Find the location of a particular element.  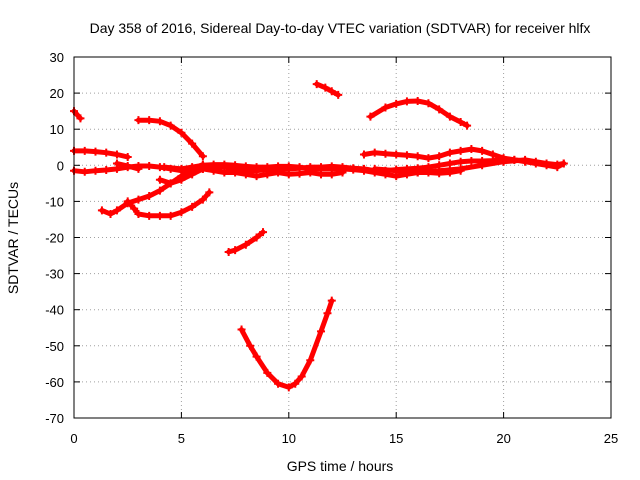

x-tick-label: 5 is located at coordinates (181, 438).